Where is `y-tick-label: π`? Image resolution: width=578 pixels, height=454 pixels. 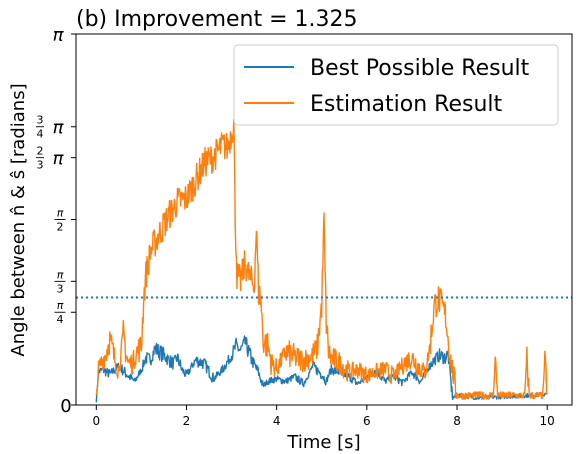
y-tick-label: π is located at coordinates (59, 35).